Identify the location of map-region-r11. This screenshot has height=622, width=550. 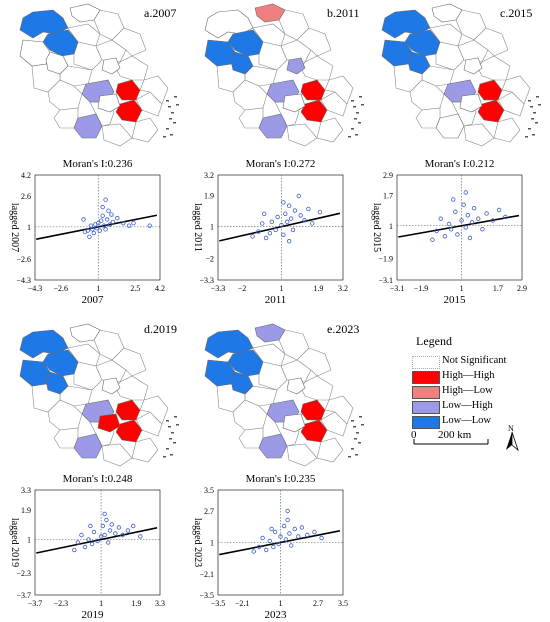
(294, 103).